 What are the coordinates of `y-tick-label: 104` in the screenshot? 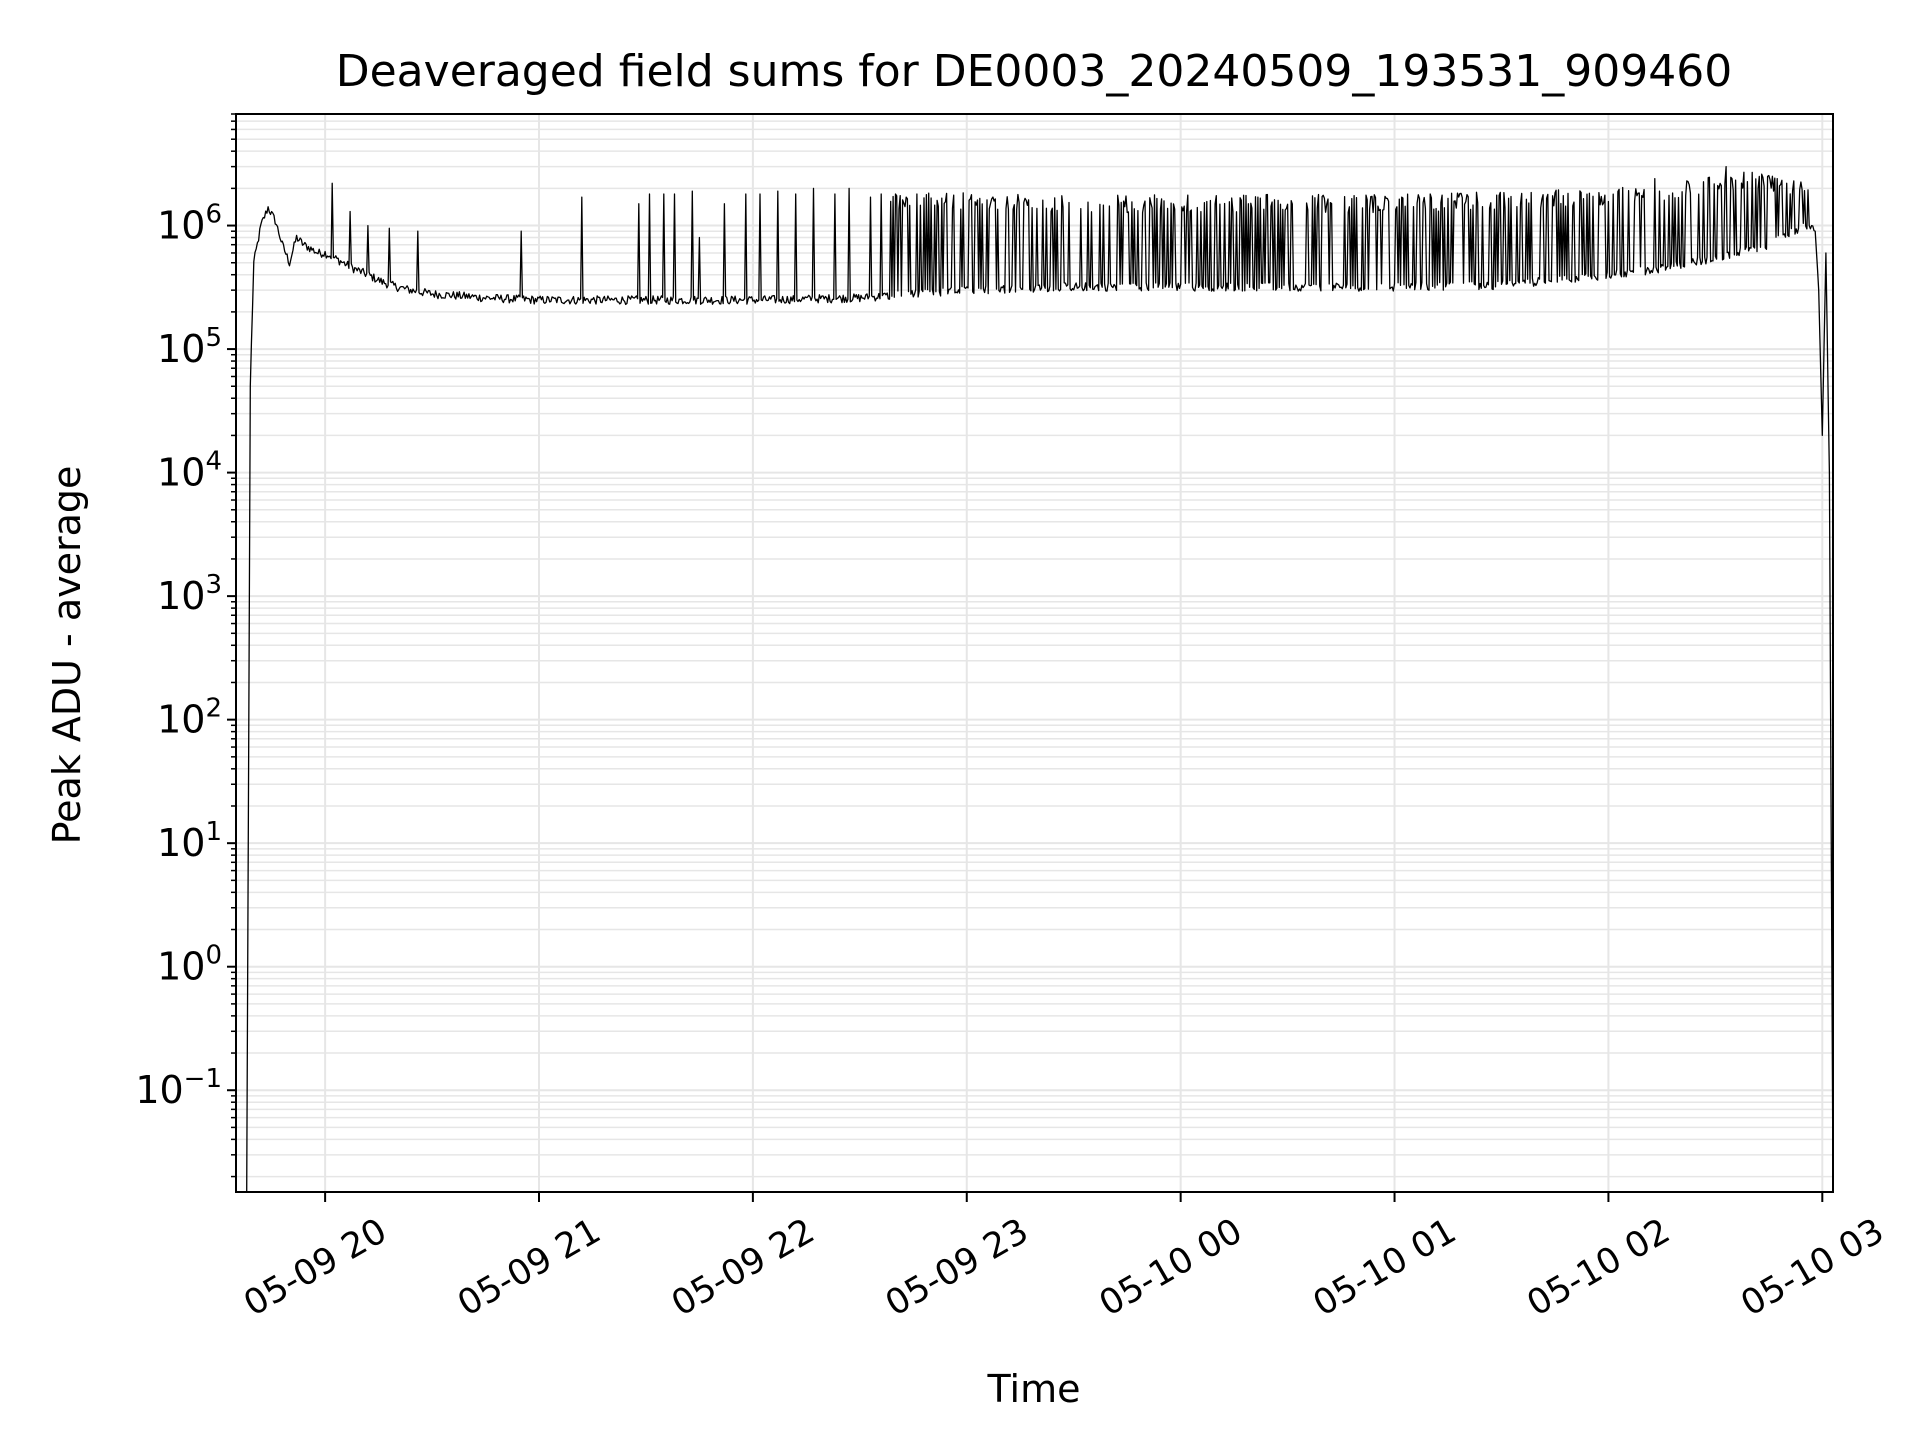 It's located at (189, 471).